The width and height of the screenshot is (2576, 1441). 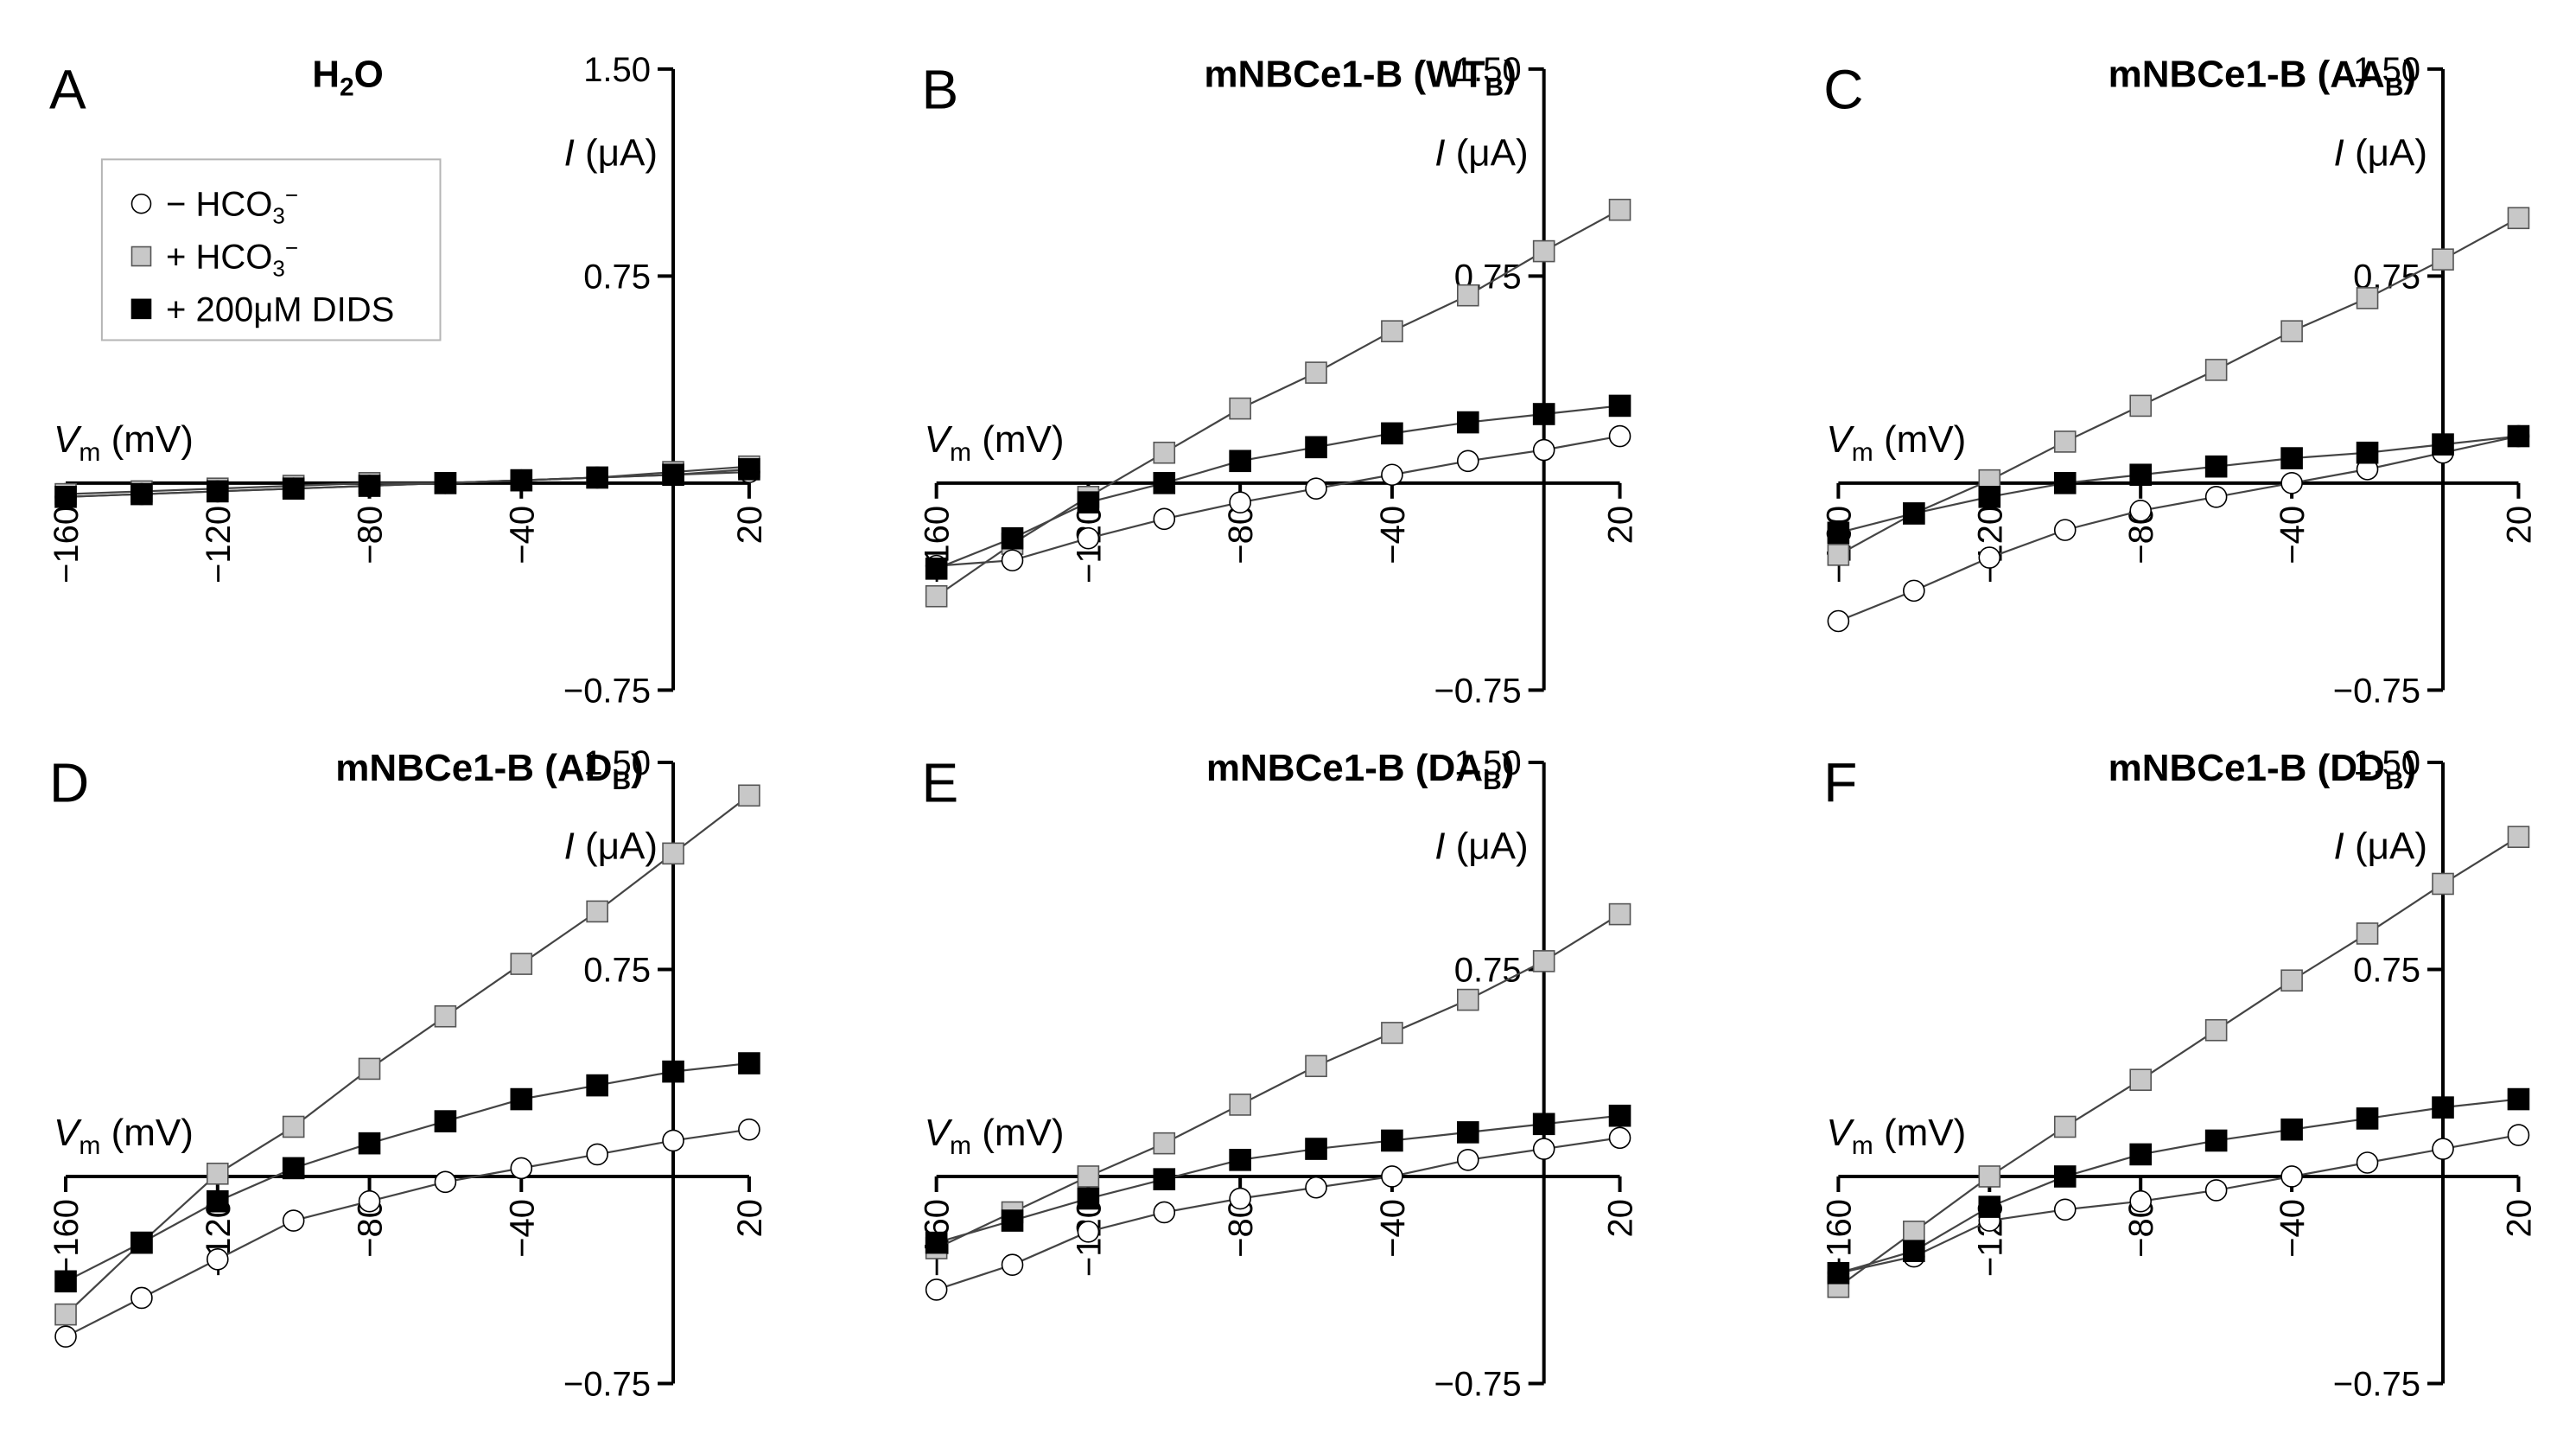 What do you see at coordinates (2263, 78) in the screenshot?
I see `panel-title: mNBCe1-B (AAB)` at bounding box center [2263, 78].